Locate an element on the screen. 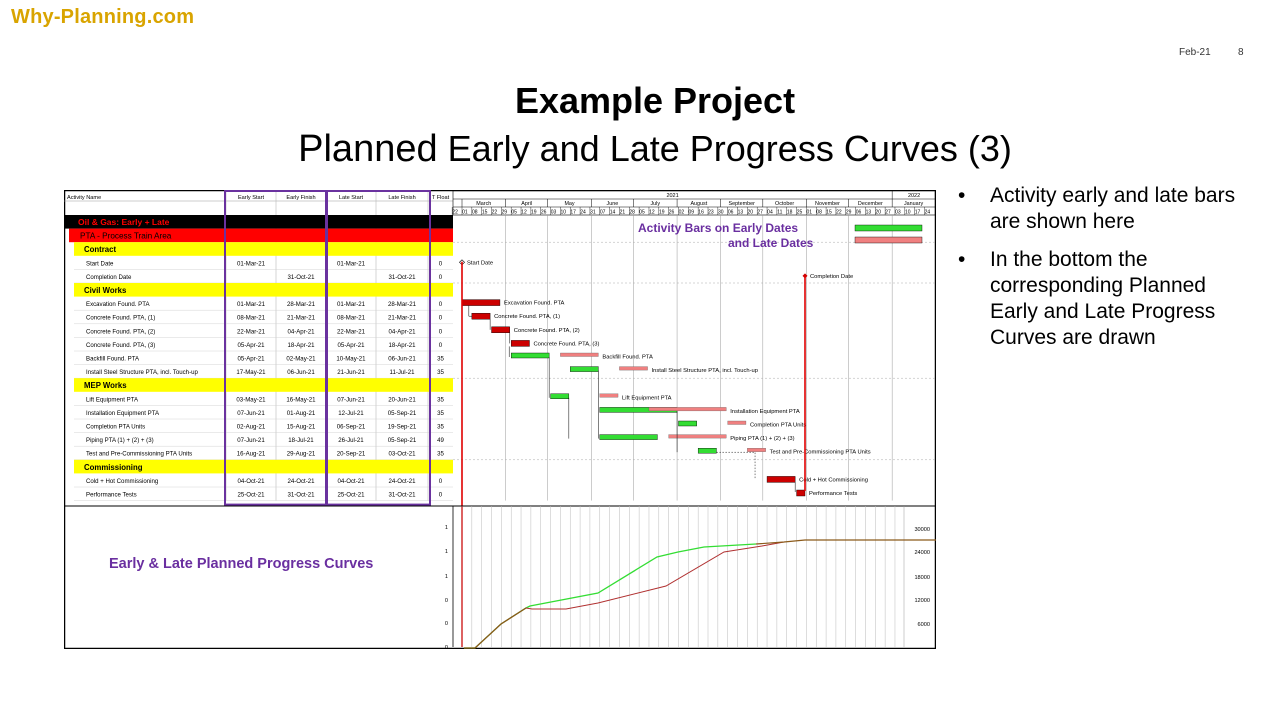  activity-date-cell: 18-Jul-21 is located at coordinates (301, 440).